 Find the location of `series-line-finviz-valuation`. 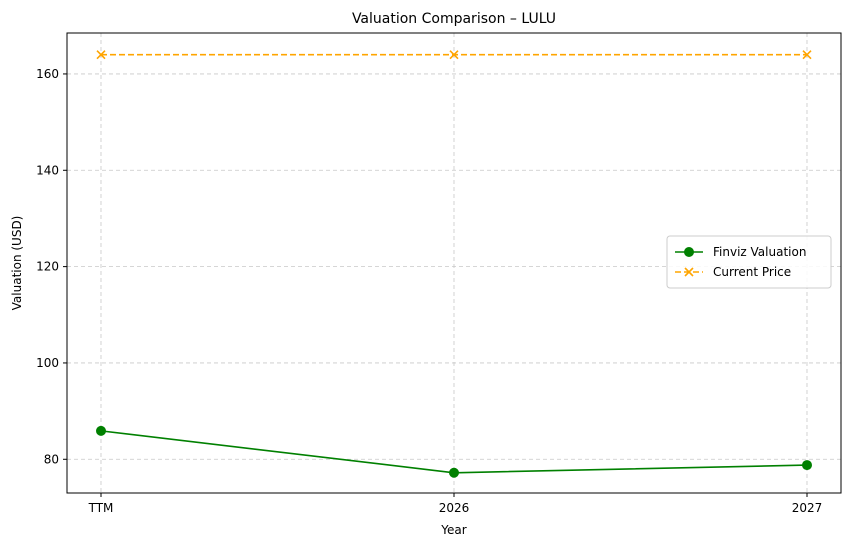

series-line-finviz-valuation is located at coordinates (454, 452).